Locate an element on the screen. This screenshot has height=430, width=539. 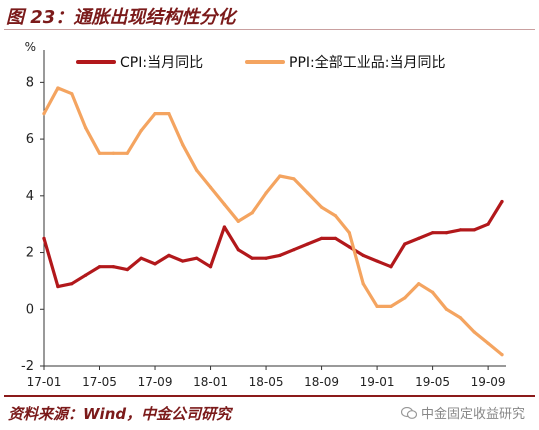
x-tick-label: 19-01 is located at coordinates (377, 382).